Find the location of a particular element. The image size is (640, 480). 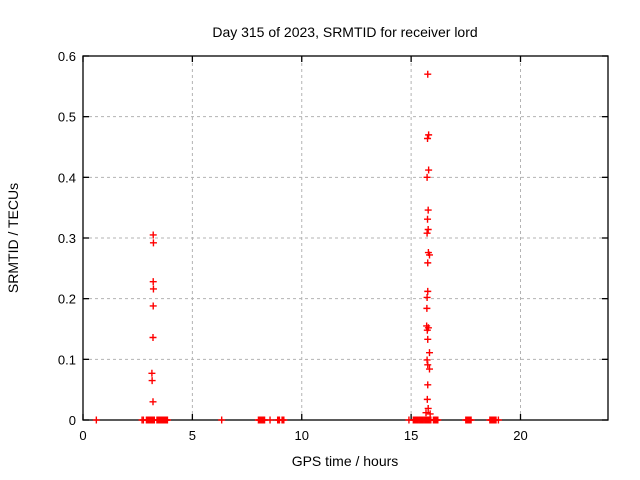

y-tick-label: 0.4 is located at coordinates (67, 177).